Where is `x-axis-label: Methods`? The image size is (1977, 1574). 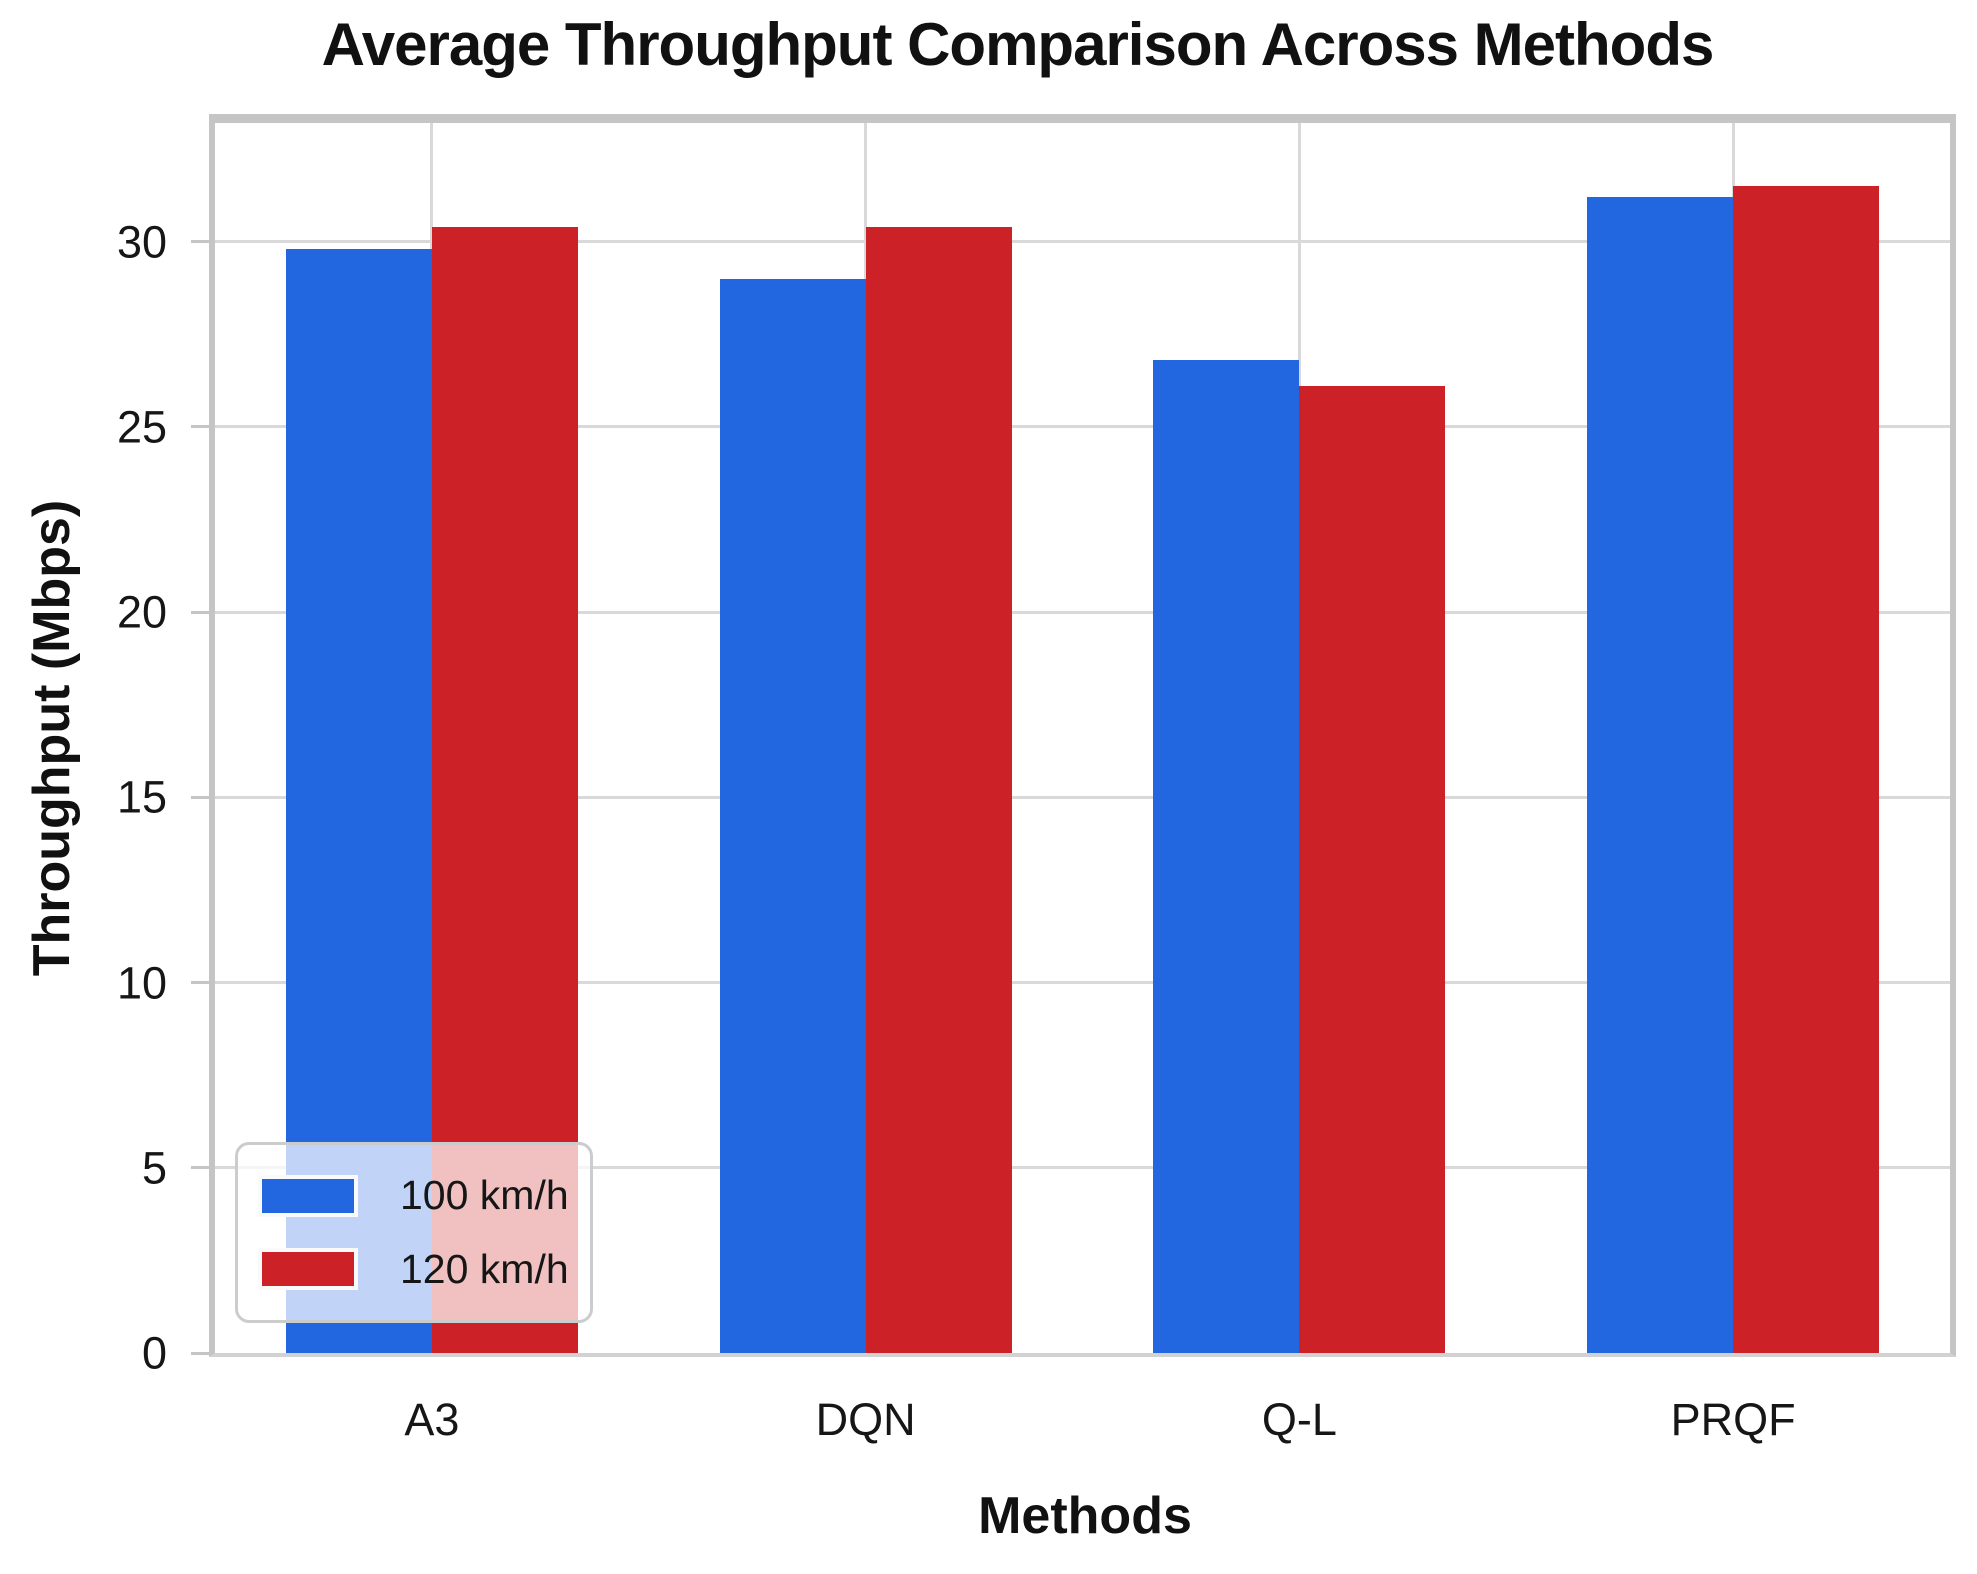 x-axis-label: Methods is located at coordinates (1085, 1516).